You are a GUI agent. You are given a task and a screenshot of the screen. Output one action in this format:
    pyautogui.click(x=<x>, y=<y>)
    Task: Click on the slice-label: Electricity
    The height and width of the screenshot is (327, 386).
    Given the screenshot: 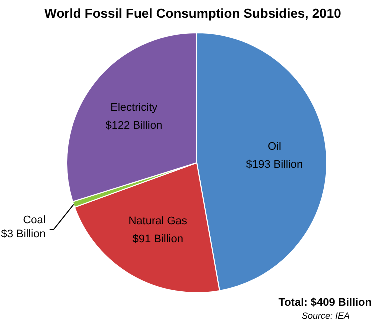 What is the action you would take?
    pyautogui.click(x=134, y=108)
    